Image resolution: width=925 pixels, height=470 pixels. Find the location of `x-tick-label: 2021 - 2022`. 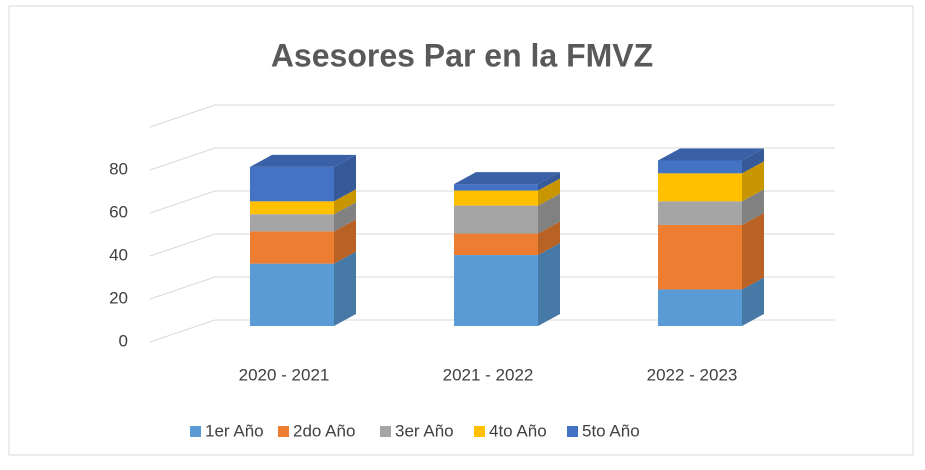

x-tick-label: 2021 - 2022 is located at coordinates (488, 374).